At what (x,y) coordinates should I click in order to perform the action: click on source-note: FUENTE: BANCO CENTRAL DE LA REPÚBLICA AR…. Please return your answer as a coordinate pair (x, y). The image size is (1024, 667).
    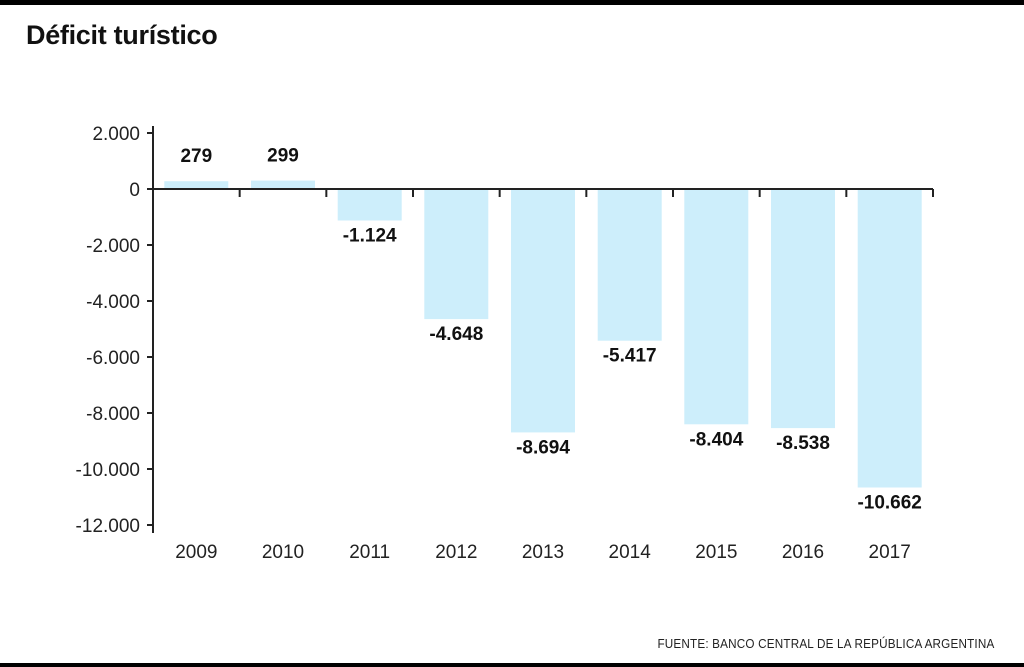
    Looking at the image, I should click on (825, 643).